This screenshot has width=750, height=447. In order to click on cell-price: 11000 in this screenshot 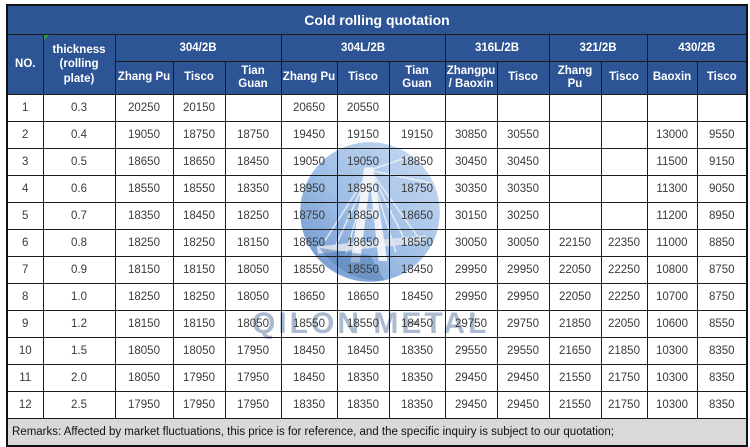, I will do `click(672, 243)`.